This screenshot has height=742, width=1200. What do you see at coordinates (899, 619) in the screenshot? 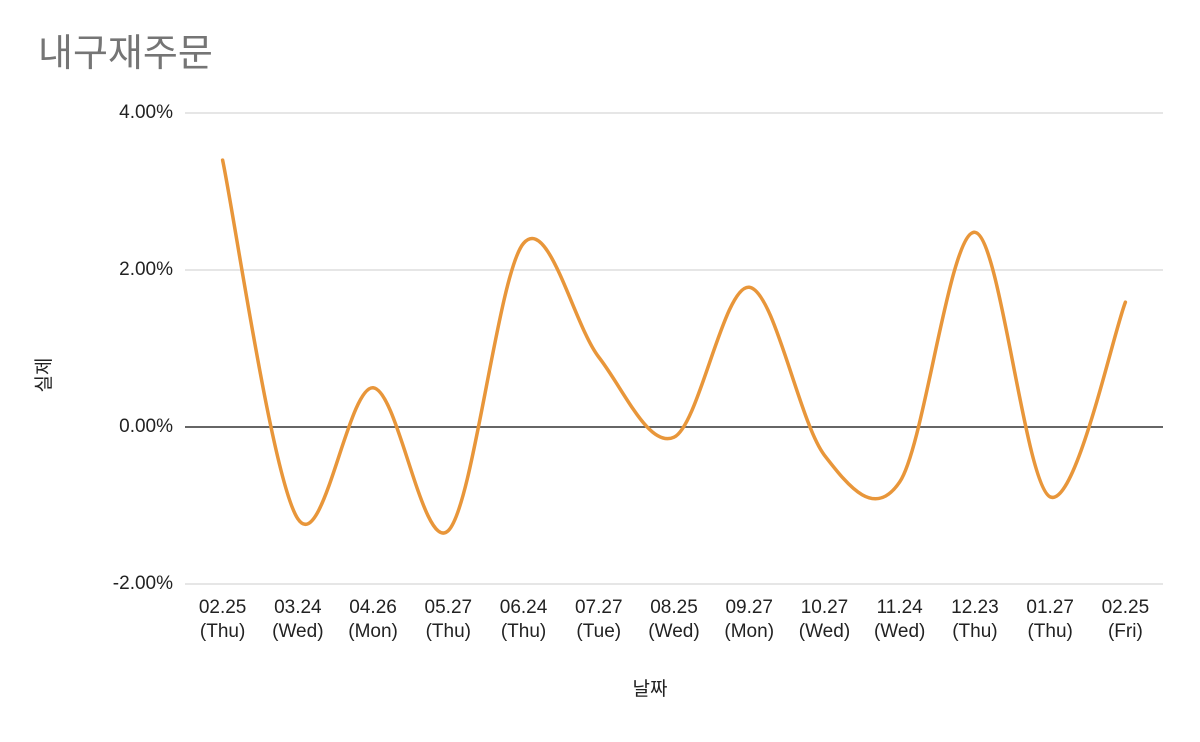
I see `x-tick-label: 11.24 (Wed)` at bounding box center [899, 619].